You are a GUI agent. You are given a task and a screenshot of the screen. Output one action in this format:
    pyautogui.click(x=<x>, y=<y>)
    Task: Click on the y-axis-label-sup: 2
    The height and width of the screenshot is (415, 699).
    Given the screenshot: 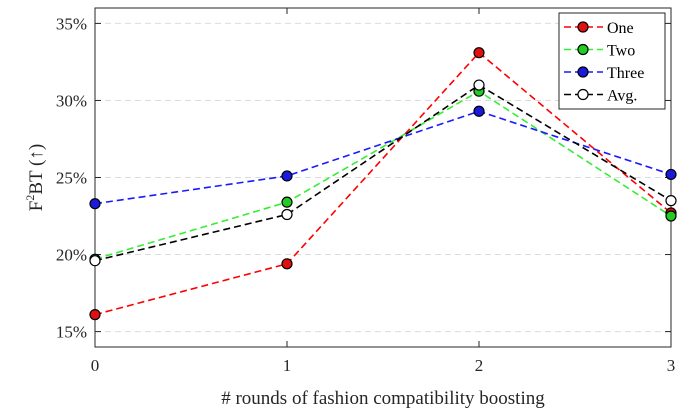 What is the action you would take?
    pyautogui.click(x=30, y=198)
    